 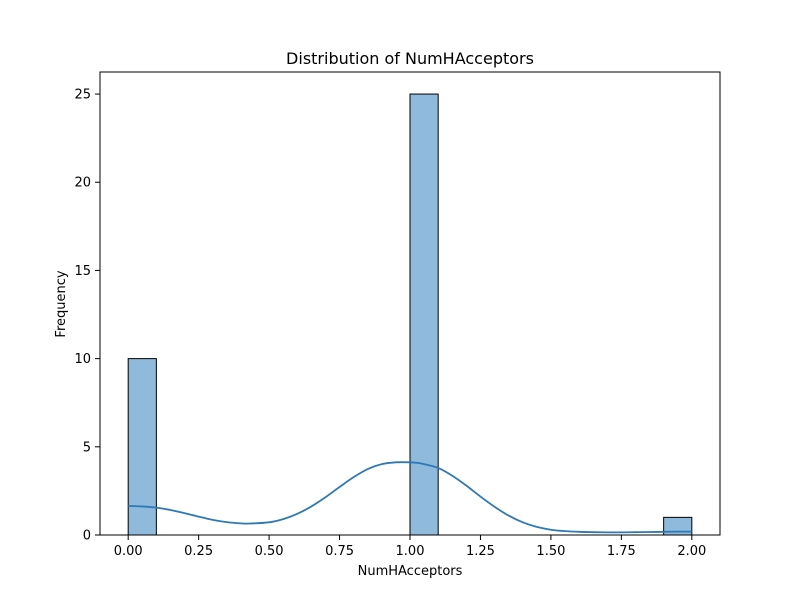 What do you see at coordinates (128, 551) in the screenshot?
I see `x-tick-label: 0.00` at bounding box center [128, 551].